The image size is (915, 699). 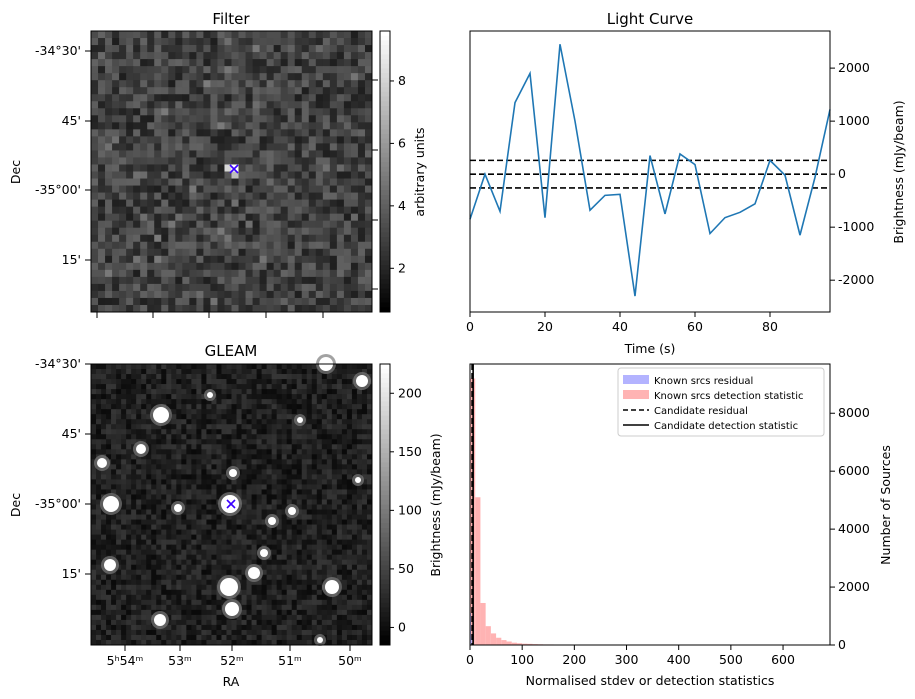 What do you see at coordinates (125, 660) in the screenshot?
I see `gleam-ra-tick-label: 5ʰ54ᵐ` at bounding box center [125, 660].